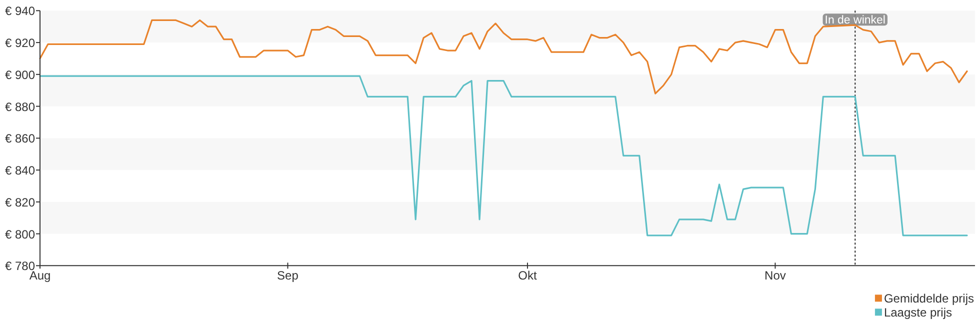 The image size is (980, 325). What do you see at coordinates (40, 275) in the screenshot?
I see `x-tick-label: Aug` at bounding box center [40, 275].